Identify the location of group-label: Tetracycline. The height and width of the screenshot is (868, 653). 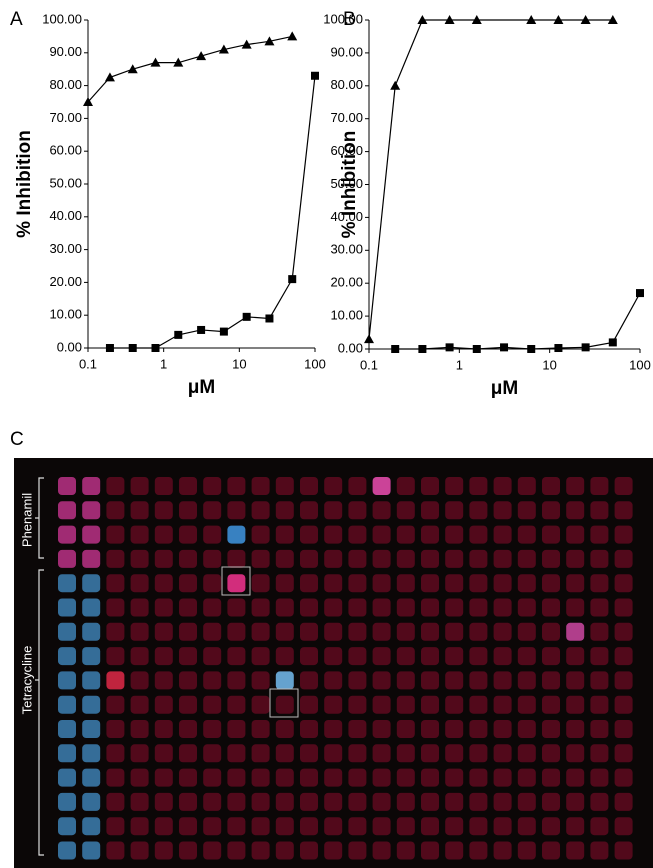
(26, 680).